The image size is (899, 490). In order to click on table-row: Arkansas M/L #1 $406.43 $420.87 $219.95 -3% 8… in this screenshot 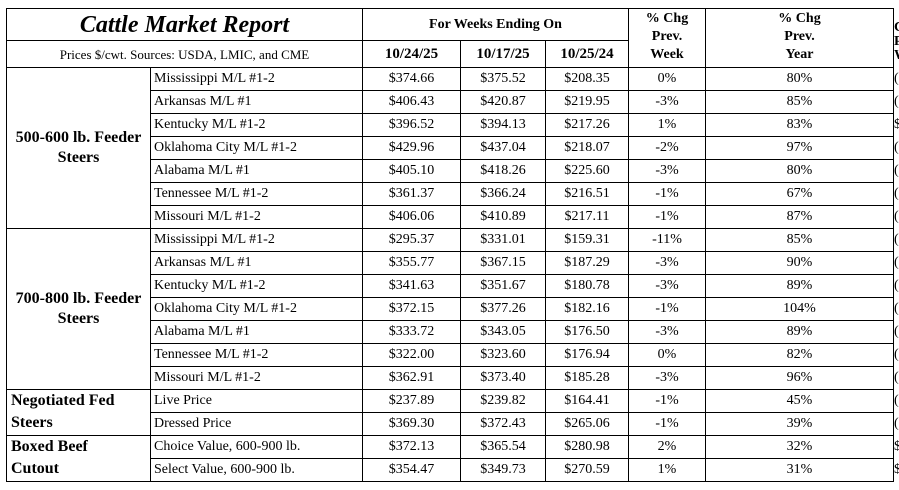, I will do `click(453, 102)`.